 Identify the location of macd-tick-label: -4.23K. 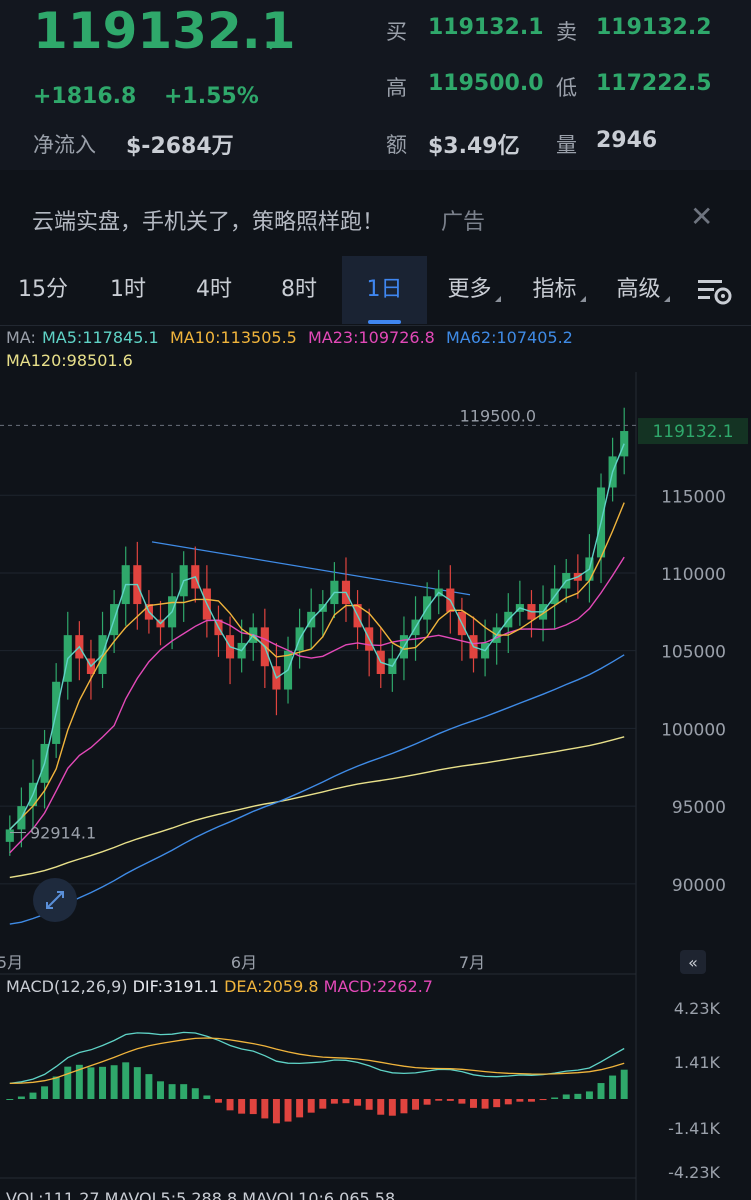
(694, 1172).